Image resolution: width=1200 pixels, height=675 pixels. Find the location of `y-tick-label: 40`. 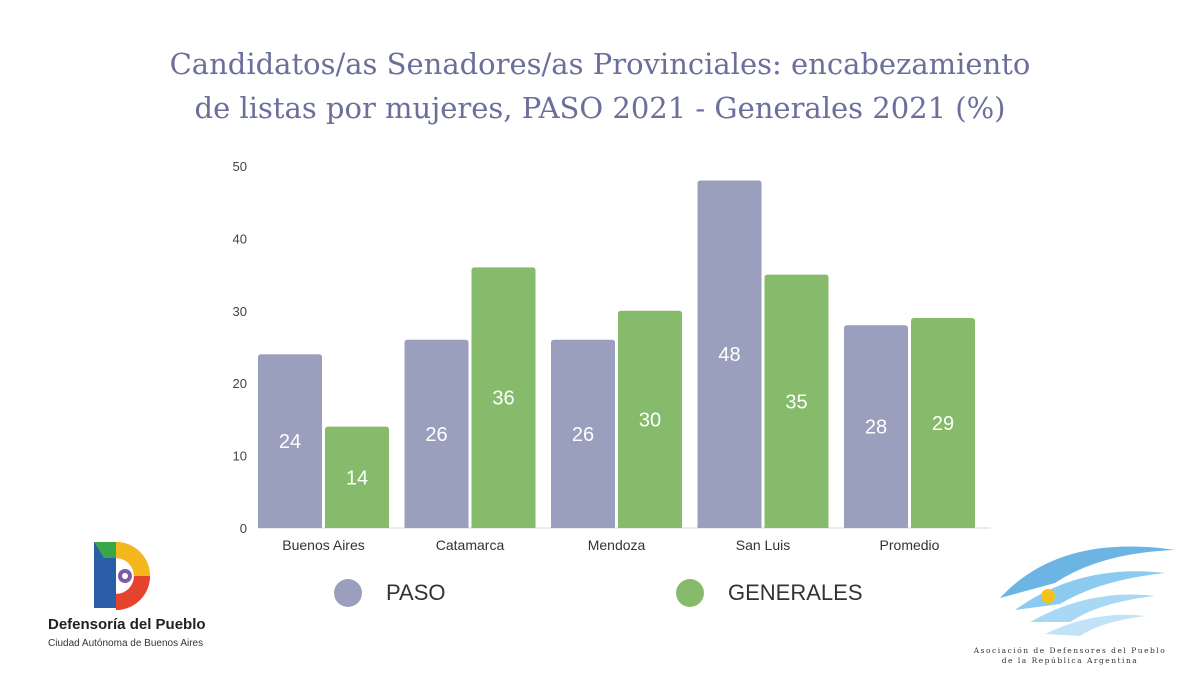

y-tick-label: 40 is located at coordinates (240, 238).